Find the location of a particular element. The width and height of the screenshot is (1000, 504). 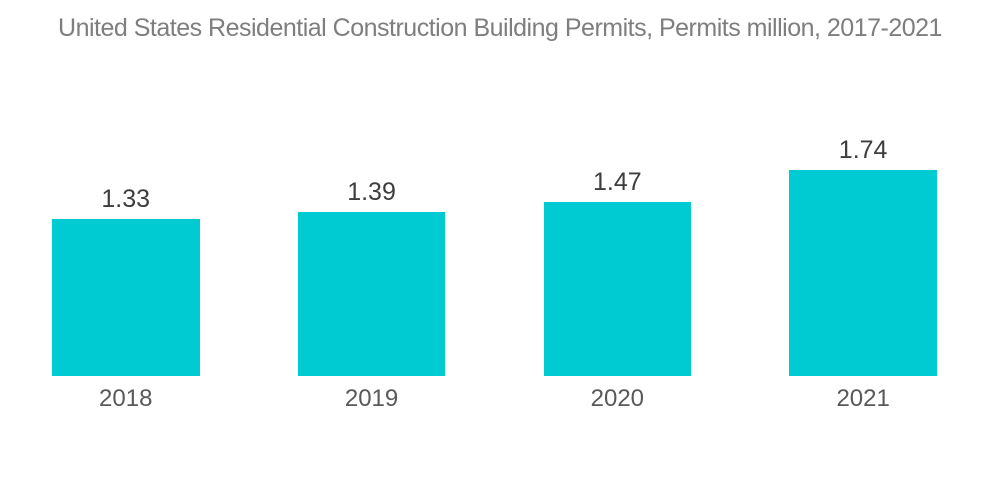

bar-value-label: 1.47 is located at coordinates (617, 182).